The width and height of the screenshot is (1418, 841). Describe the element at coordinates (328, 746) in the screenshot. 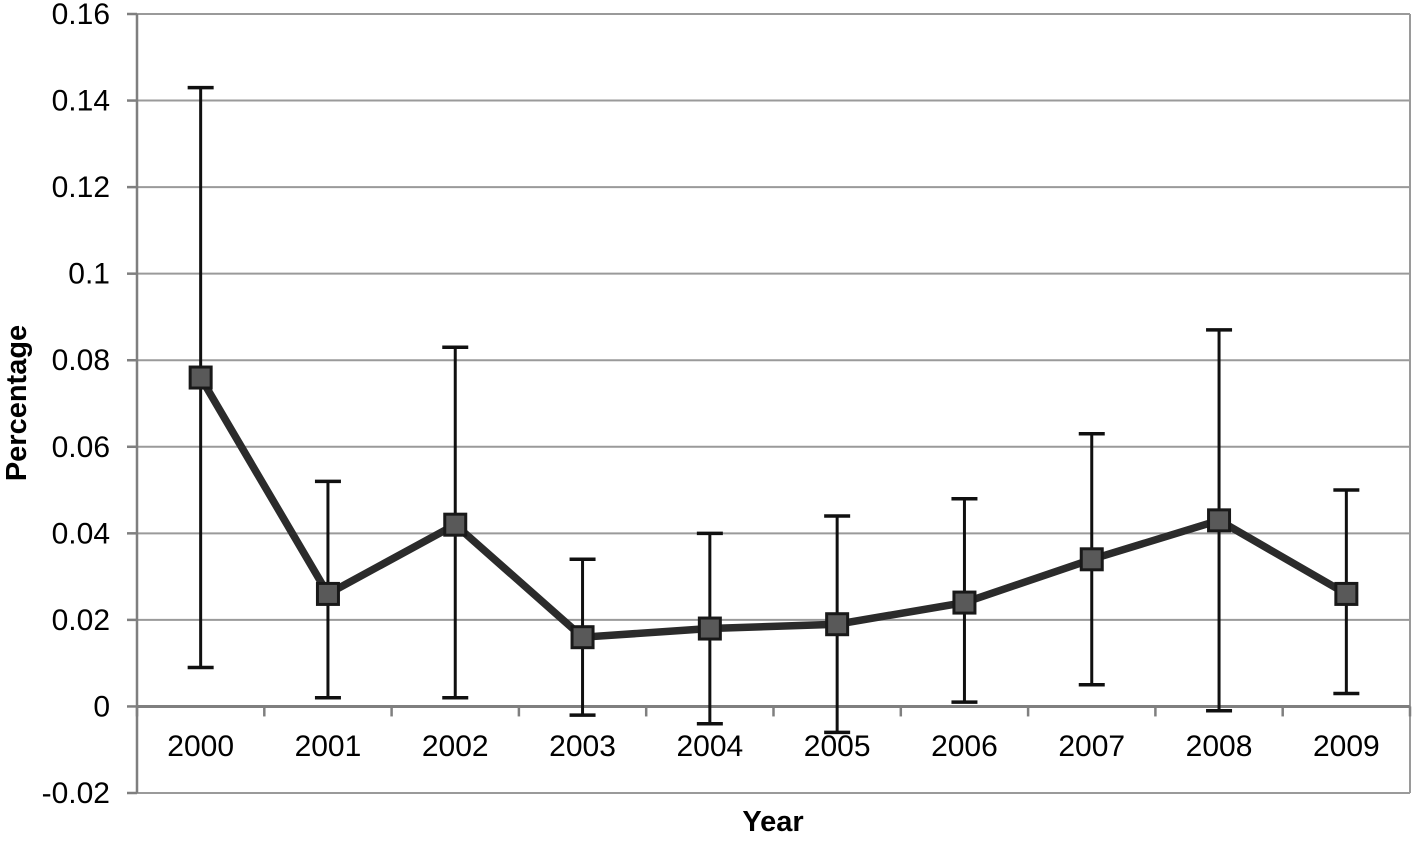

I see `x-tick-label: 2001` at that location.